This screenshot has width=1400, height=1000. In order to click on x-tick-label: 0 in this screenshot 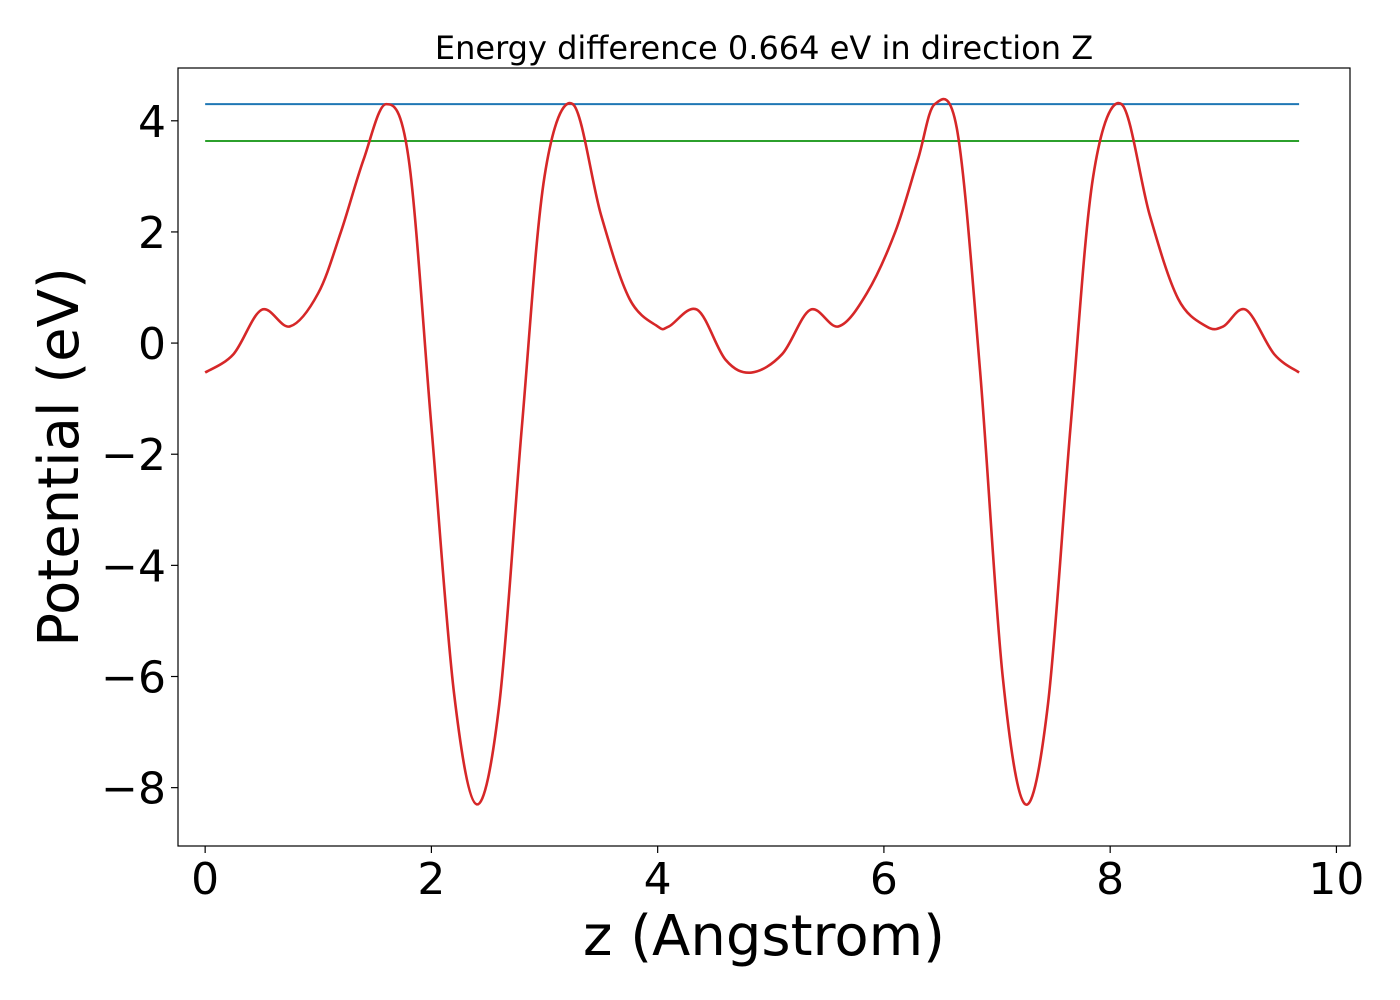, I will do `click(205, 879)`.